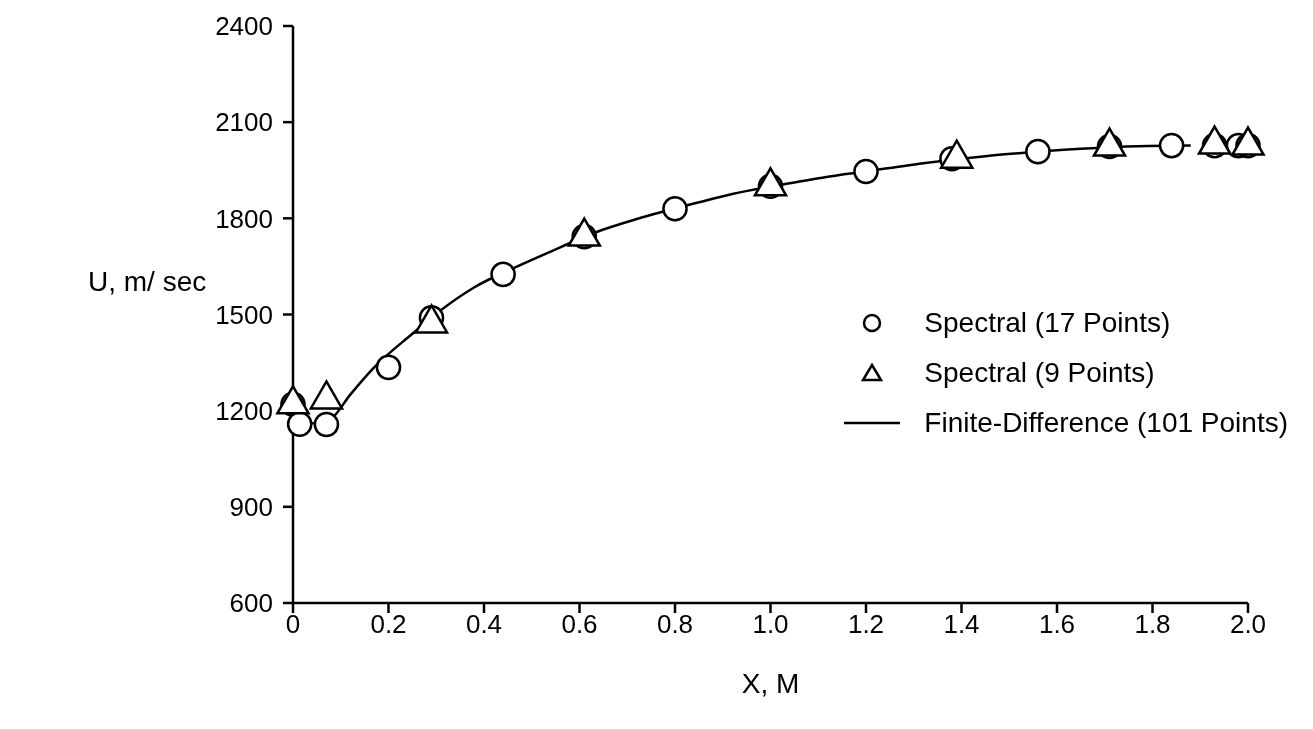 The width and height of the screenshot is (1313, 729). What do you see at coordinates (251, 603) in the screenshot?
I see `y-tick-label: 600` at bounding box center [251, 603].